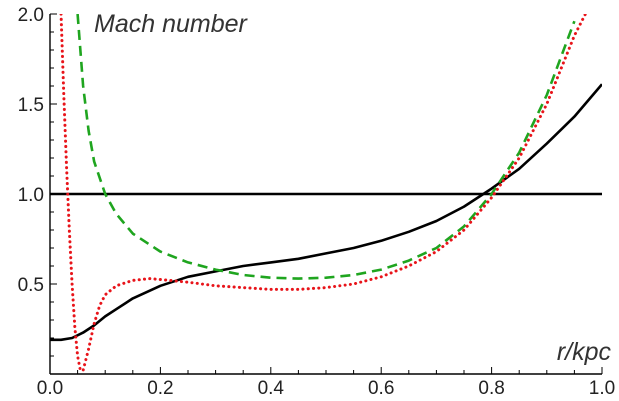 This screenshot has height=401, width=619. I want to click on x-tick-label: 0.8, so click(491, 388).